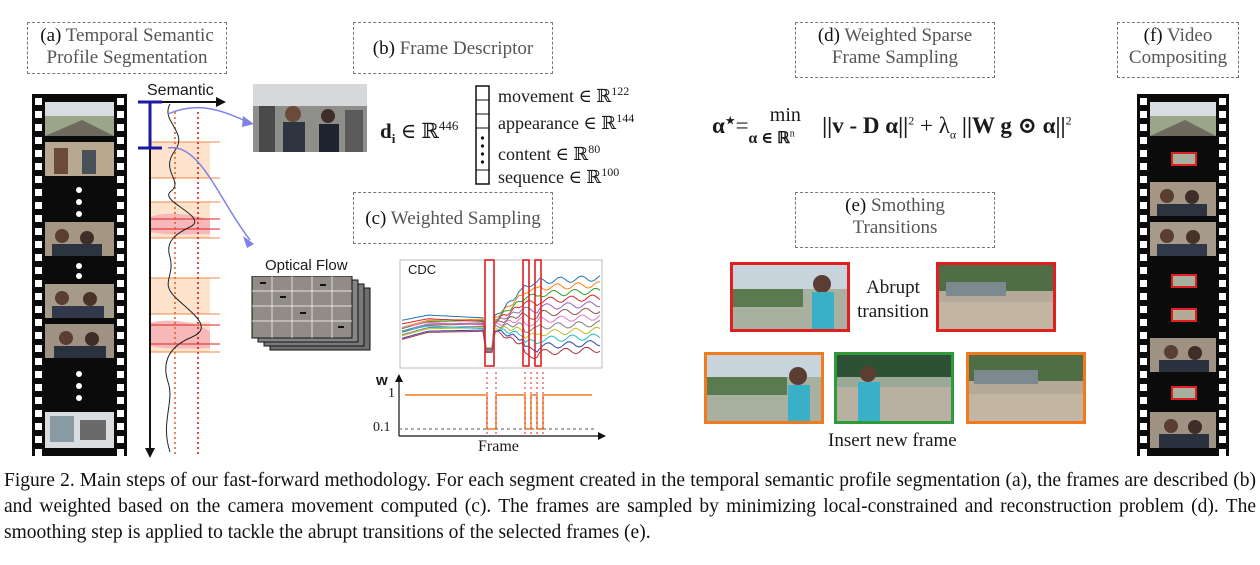 This screenshot has height=565, width=1260. What do you see at coordinates (196, 277) in the screenshot?
I see `semantic-profile-plot` at bounding box center [196, 277].